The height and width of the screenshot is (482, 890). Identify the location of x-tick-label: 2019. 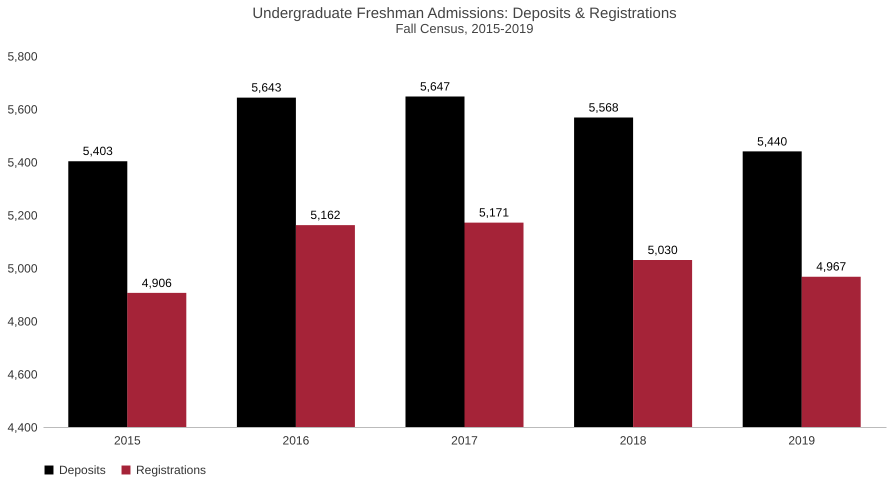
(802, 441).